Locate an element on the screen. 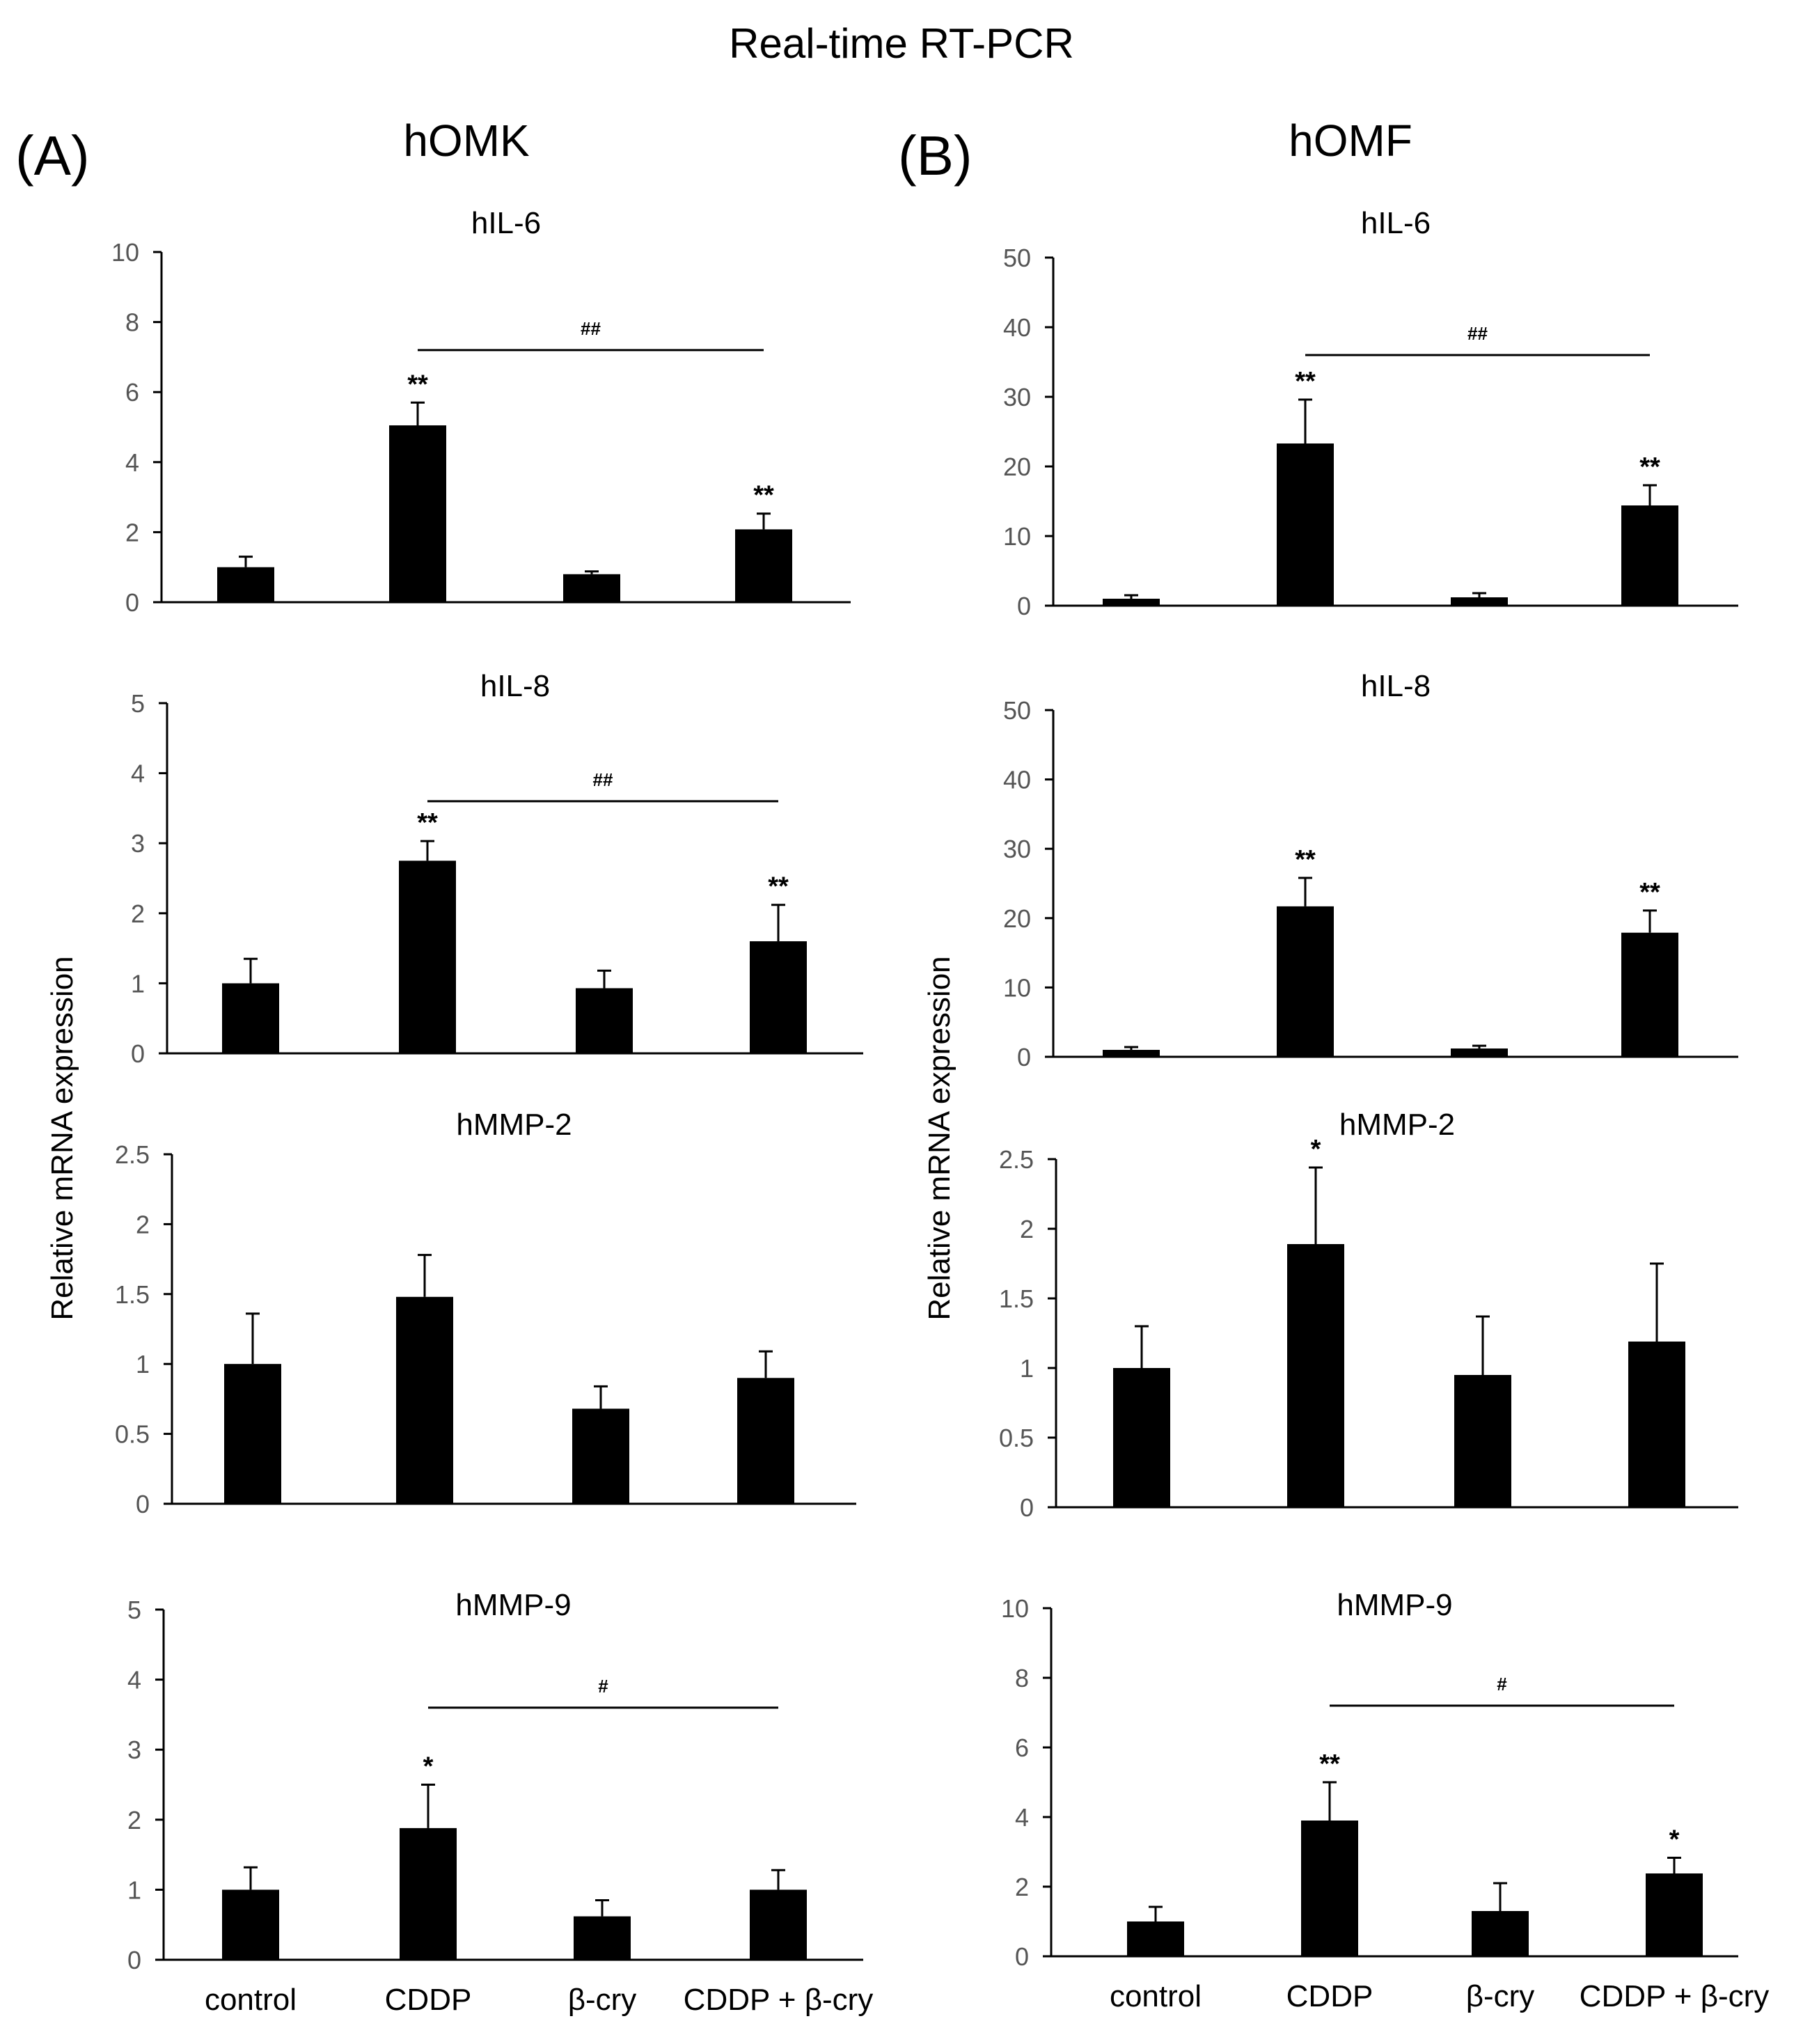 The height and width of the screenshot is (2044, 1803). chart-6-ytick-label: 0 is located at coordinates (1024, 1057).